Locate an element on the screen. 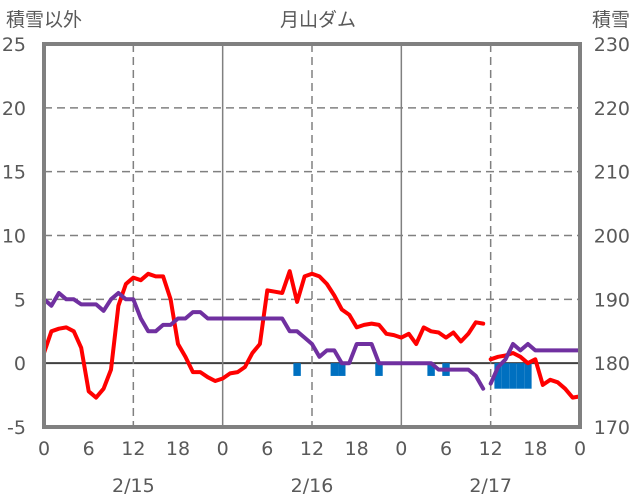 The width and height of the screenshot is (636, 501). left-axis-ticks: 25 20 15 10 5 0 -5 is located at coordinates (14, 236).